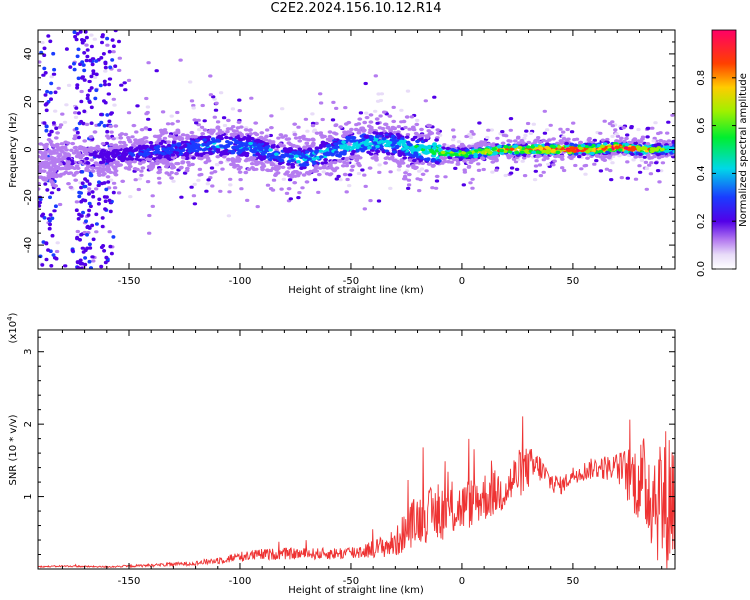  I want to click on y-tick-label: 2, so click(28, 424).